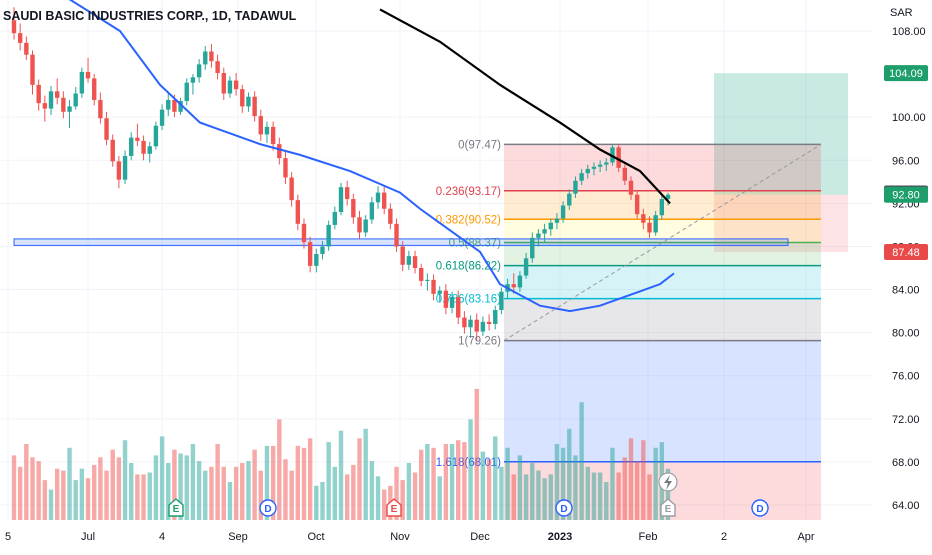  Describe the element at coordinates (781, 134) in the screenshot. I see `position-target-zone` at that location.